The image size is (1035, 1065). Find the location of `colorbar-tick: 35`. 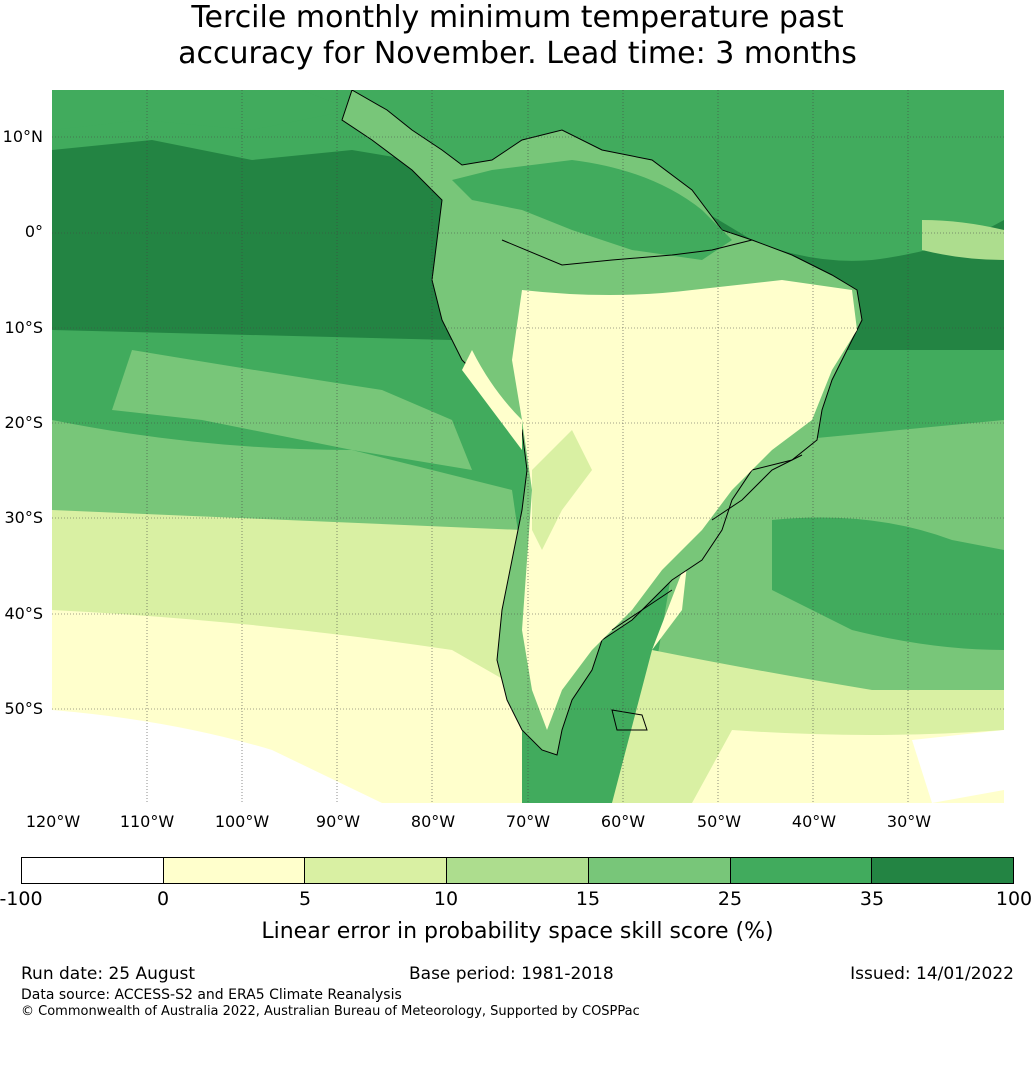

colorbar-tick: 35 is located at coordinates (872, 899).